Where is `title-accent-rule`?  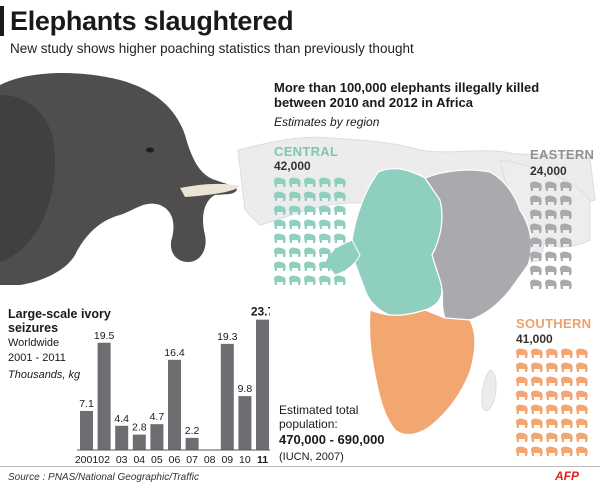 title-accent-rule is located at coordinates (2, 21).